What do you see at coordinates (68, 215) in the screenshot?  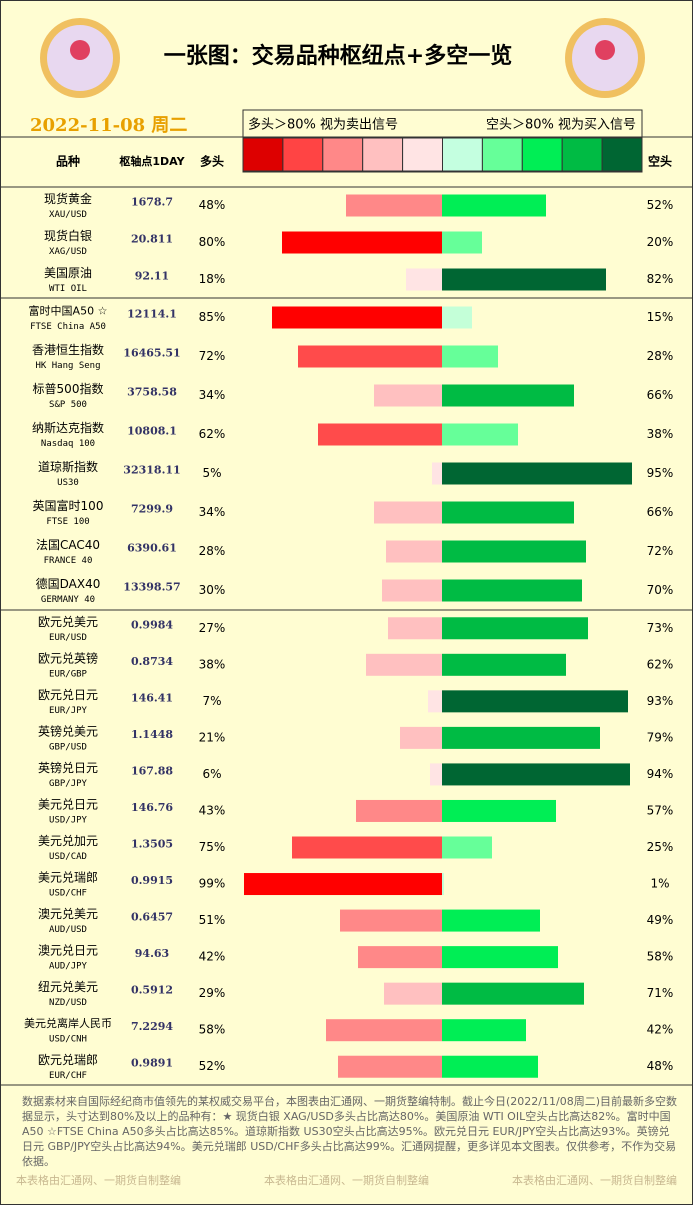 I see `code: XAU/USD` at bounding box center [68, 215].